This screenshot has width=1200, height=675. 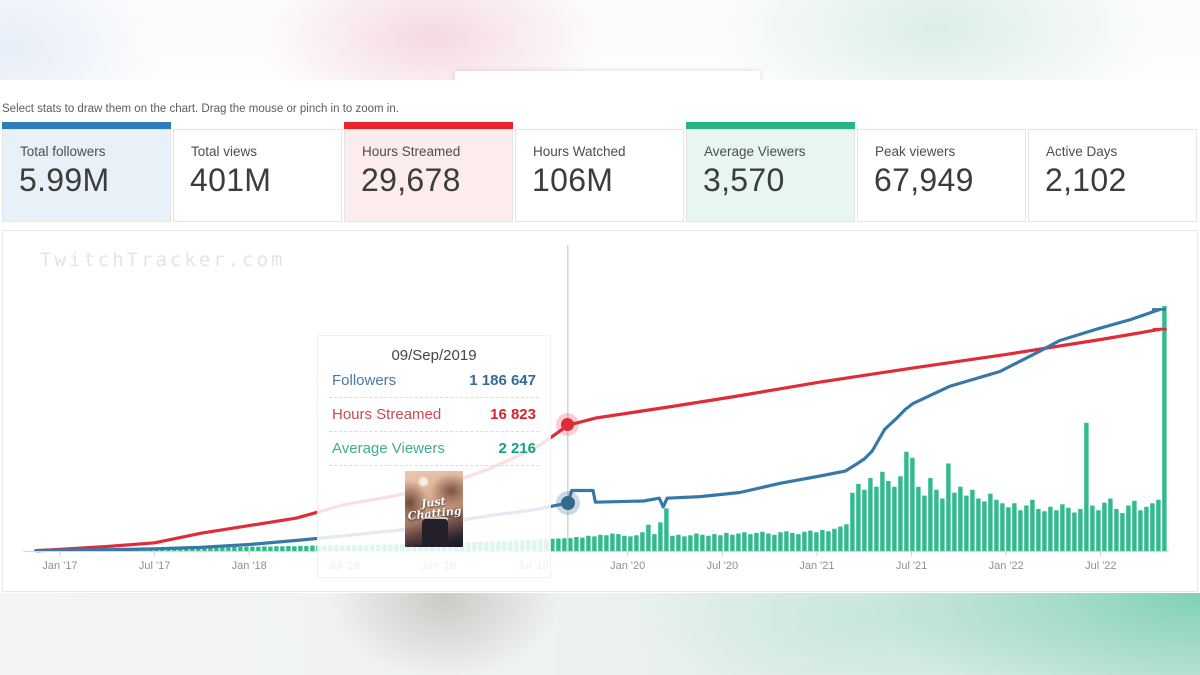 What do you see at coordinates (59, 566) in the screenshot?
I see `x-axis-tick-label: Jan '17` at bounding box center [59, 566].